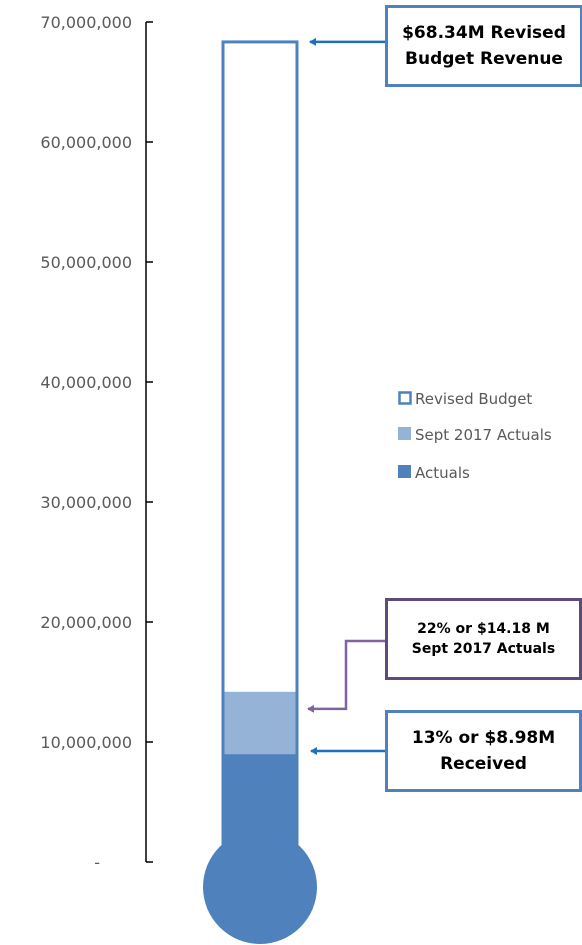 This screenshot has height=945, width=582. What do you see at coordinates (86, 22) in the screenshot?
I see `y-tick-label: 70,000,000` at bounding box center [86, 22].